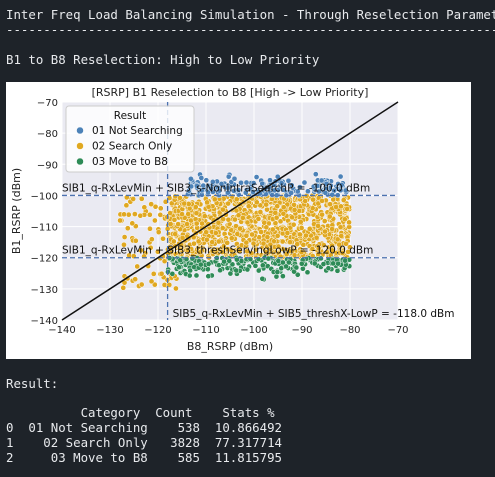 The image size is (495, 477). I want to click on x-axis-label: B8_RSRP (dBm), so click(230, 346).